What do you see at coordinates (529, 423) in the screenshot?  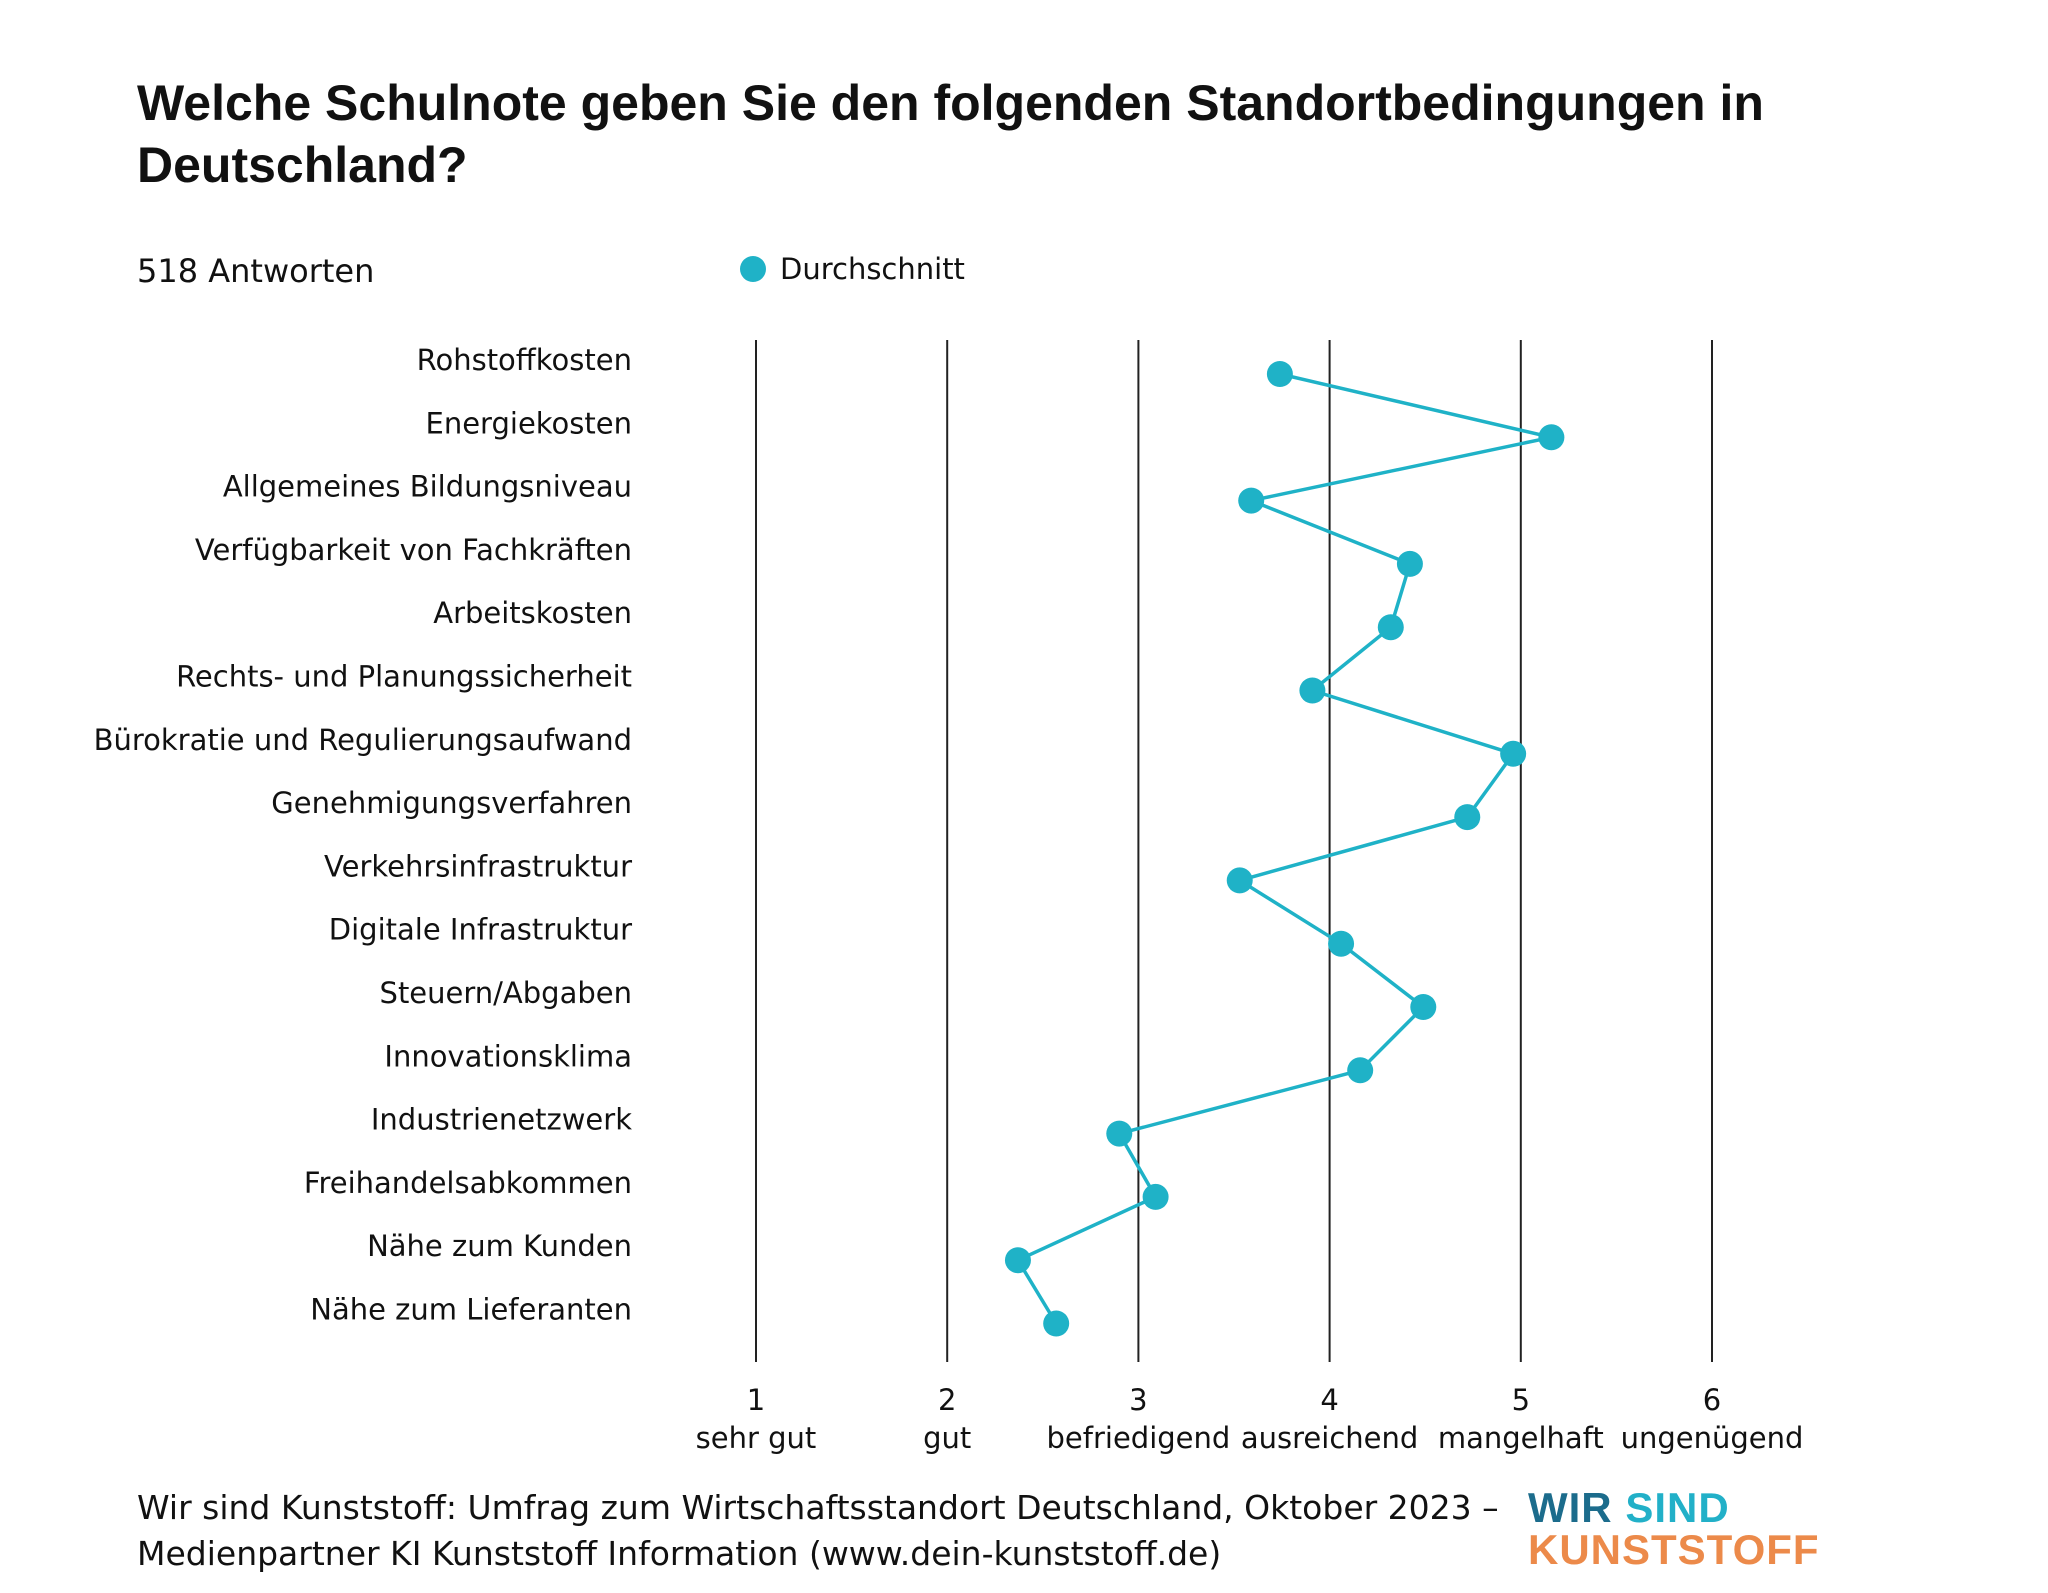 I see `category-label: Energiekosten` at bounding box center [529, 423].